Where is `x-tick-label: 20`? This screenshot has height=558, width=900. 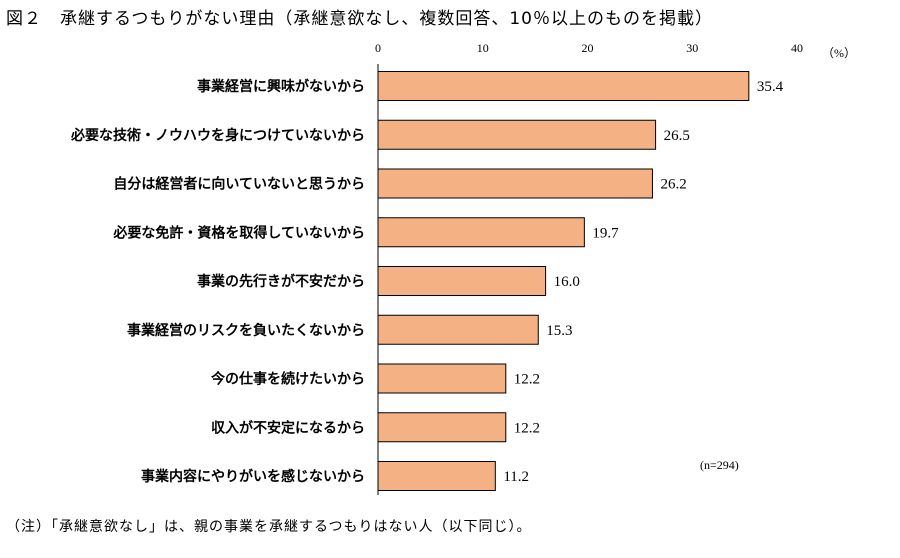 x-tick-label: 20 is located at coordinates (588, 48).